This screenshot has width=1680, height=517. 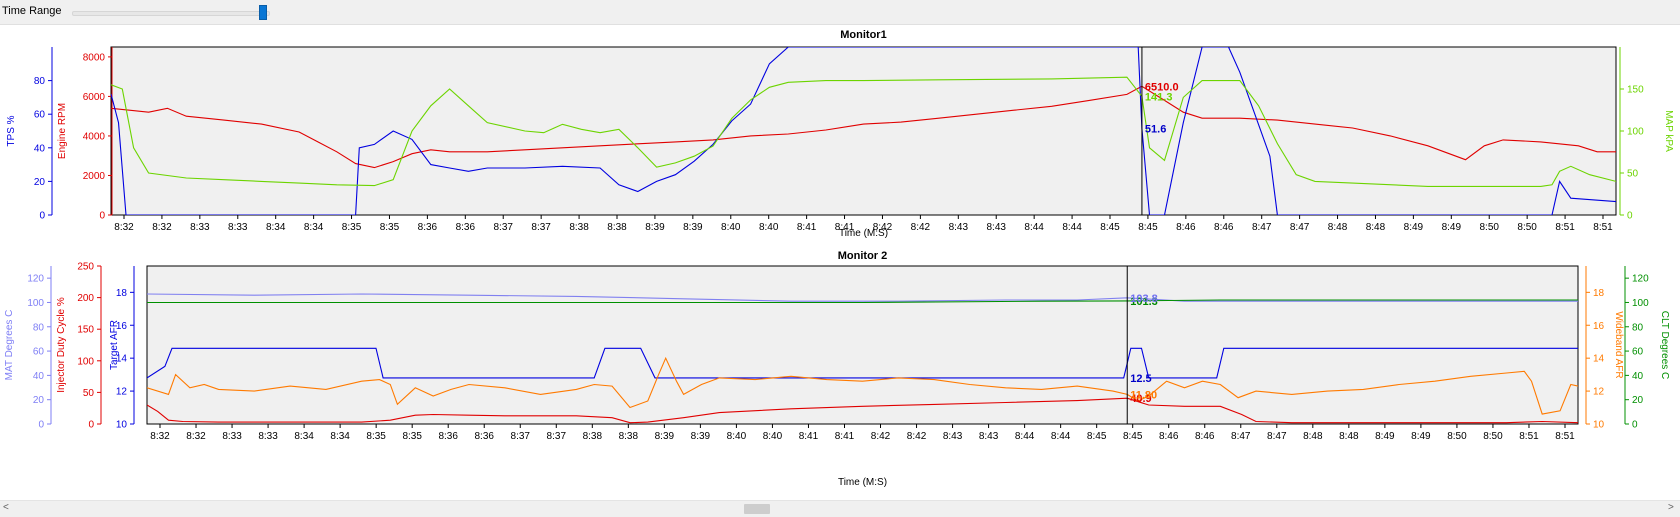 What do you see at coordinates (1618, 344) in the screenshot?
I see `y-axis-title: Wideband AFR` at bounding box center [1618, 344].